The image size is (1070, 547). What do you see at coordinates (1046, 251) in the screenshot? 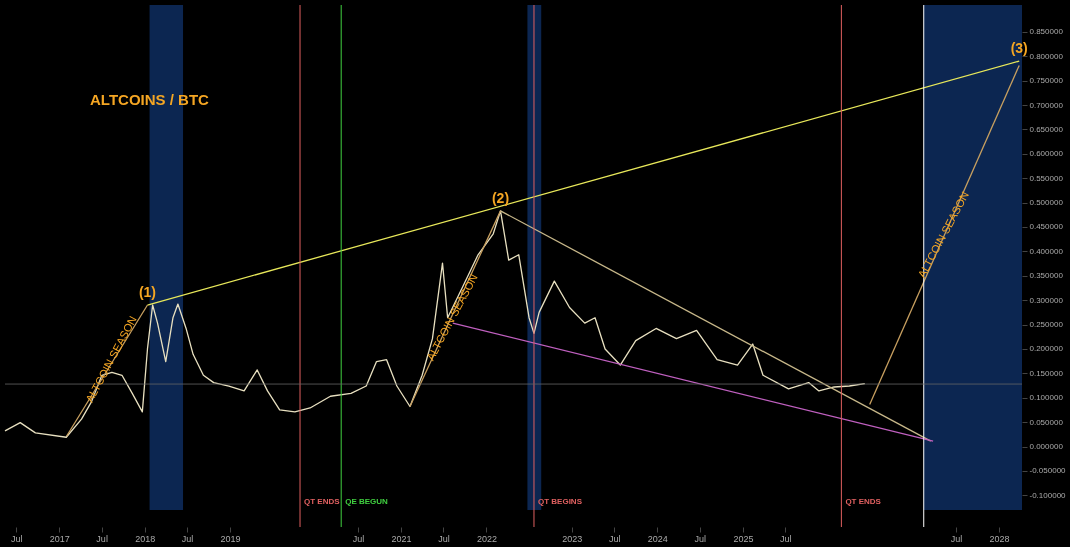
I see `y-tick-label: 0.400000` at bounding box center [1046, 251].